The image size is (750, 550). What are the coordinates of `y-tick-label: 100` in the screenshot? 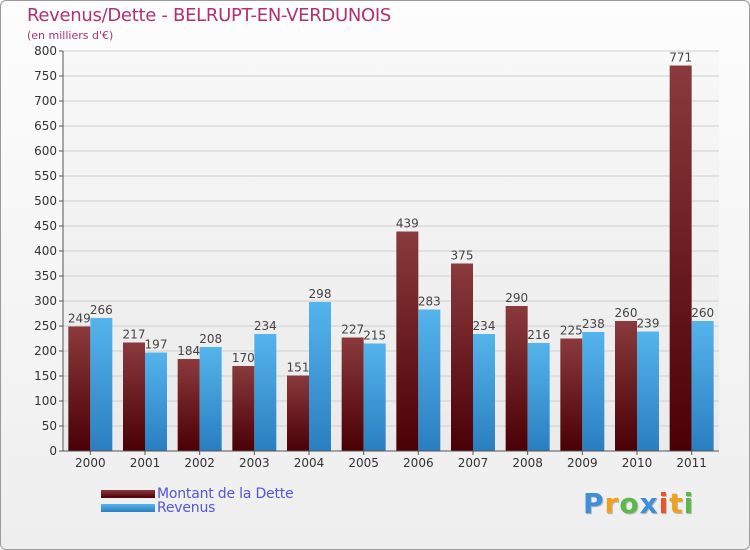 It's located at (45, 401).